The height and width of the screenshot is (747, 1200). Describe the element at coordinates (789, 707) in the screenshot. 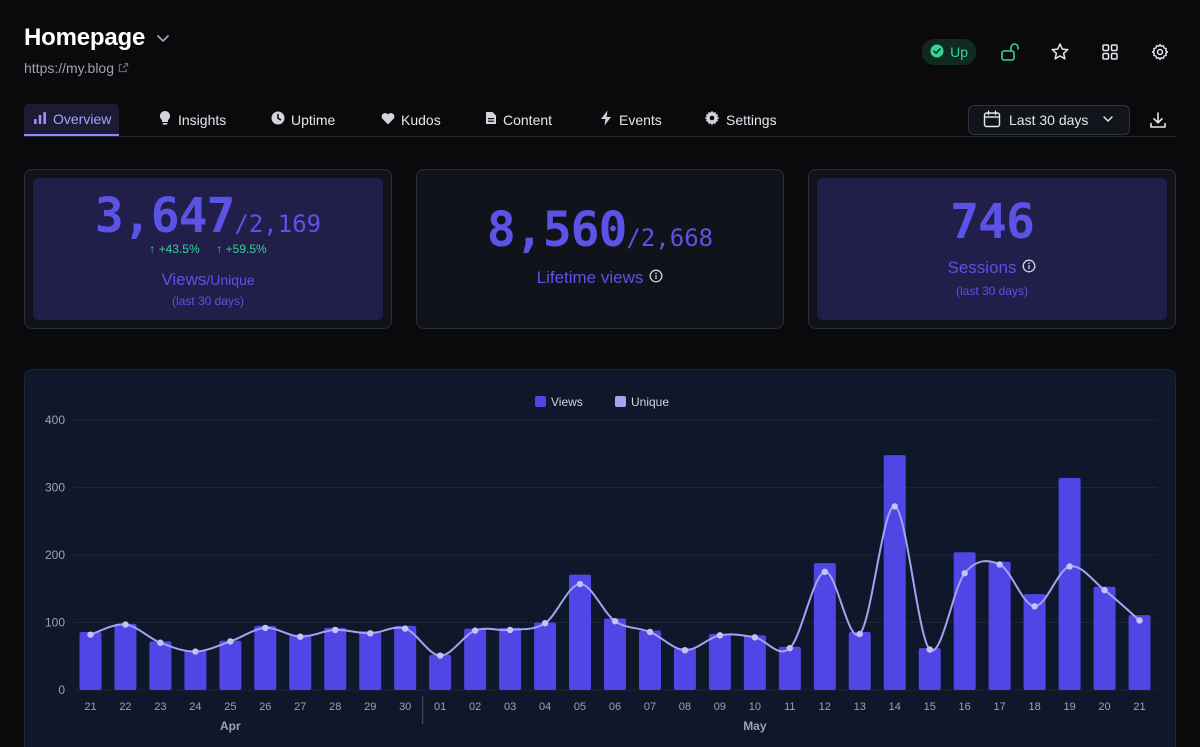

I see `x-tick-label: 11` at that location.